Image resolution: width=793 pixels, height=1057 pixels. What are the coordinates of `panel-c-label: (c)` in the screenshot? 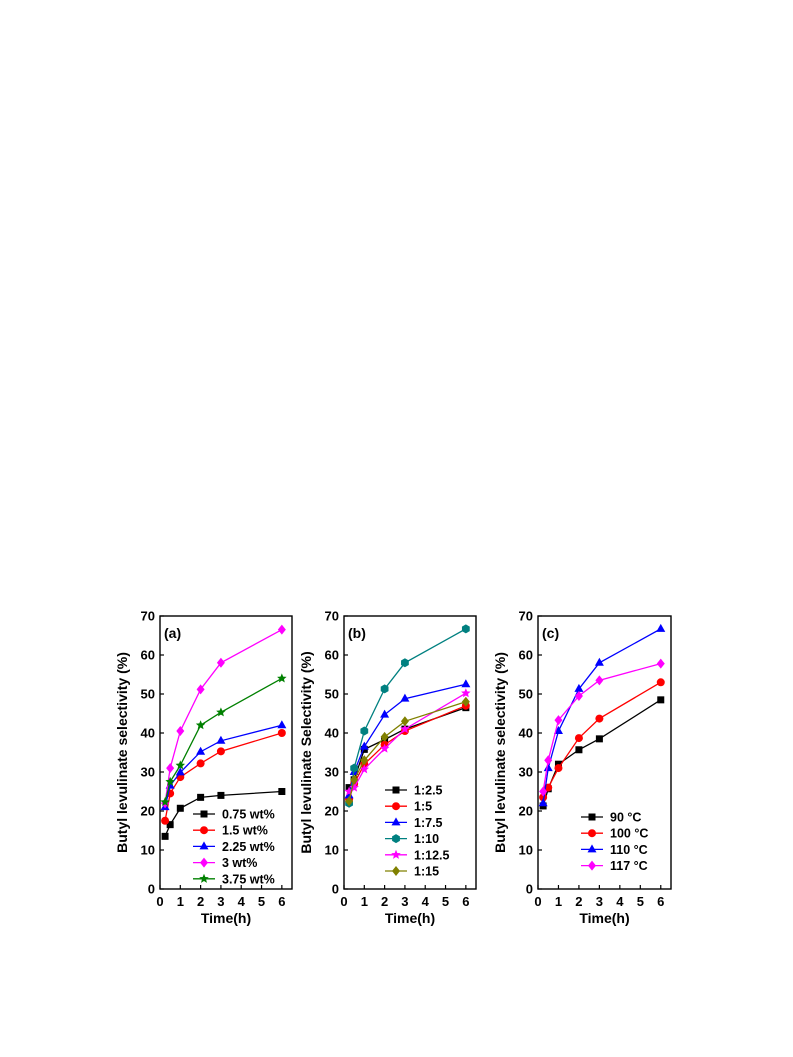 It's located at (550, 633).